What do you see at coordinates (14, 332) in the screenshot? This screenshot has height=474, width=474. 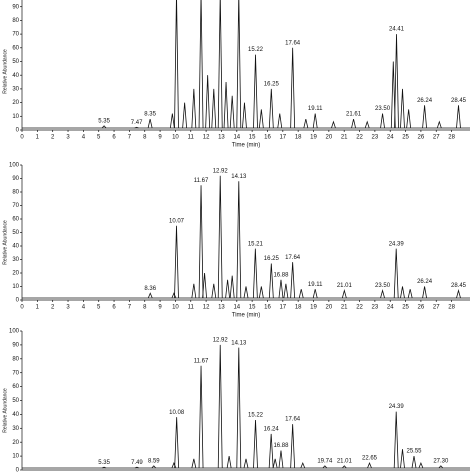 I see `y-tick-label: 100` at bounding box center [14, 332].